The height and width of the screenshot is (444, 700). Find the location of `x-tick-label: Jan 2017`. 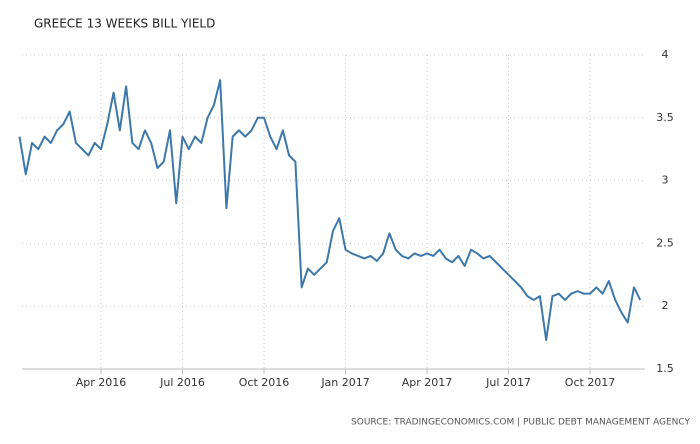

x-tick-label: Jan 2017 is located at coordinates (344, 382).